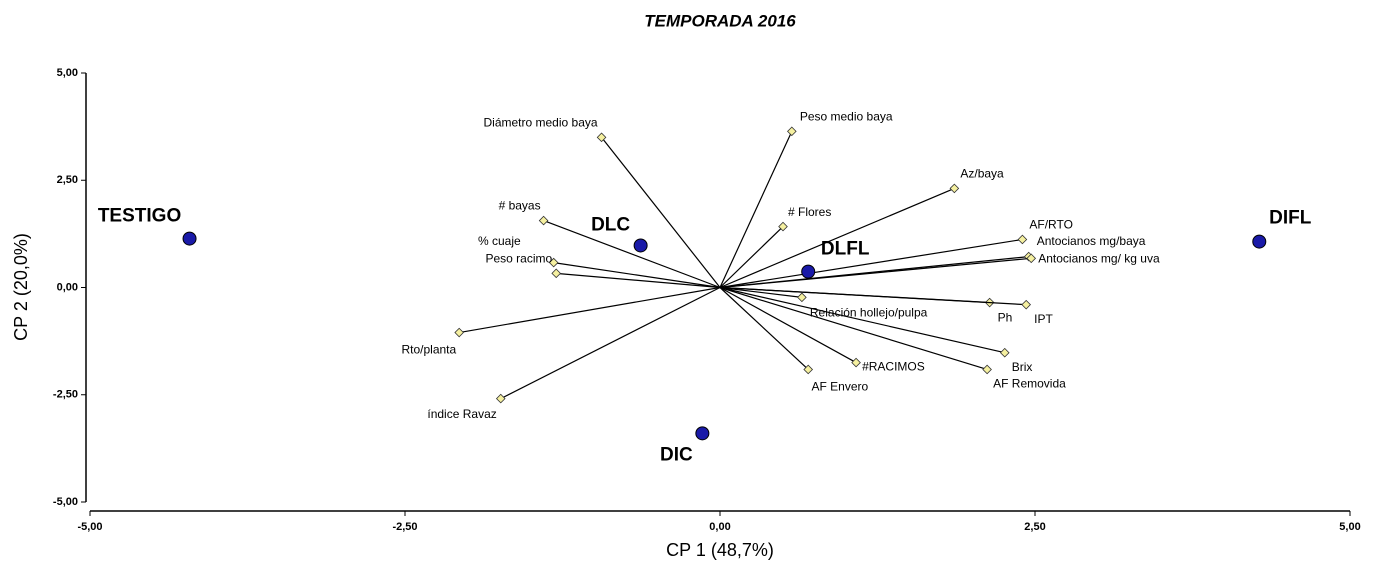  Describe the element at coordinates (461, 414) in the screenshot. I see `vector-label: índice Ravaz` at that location.